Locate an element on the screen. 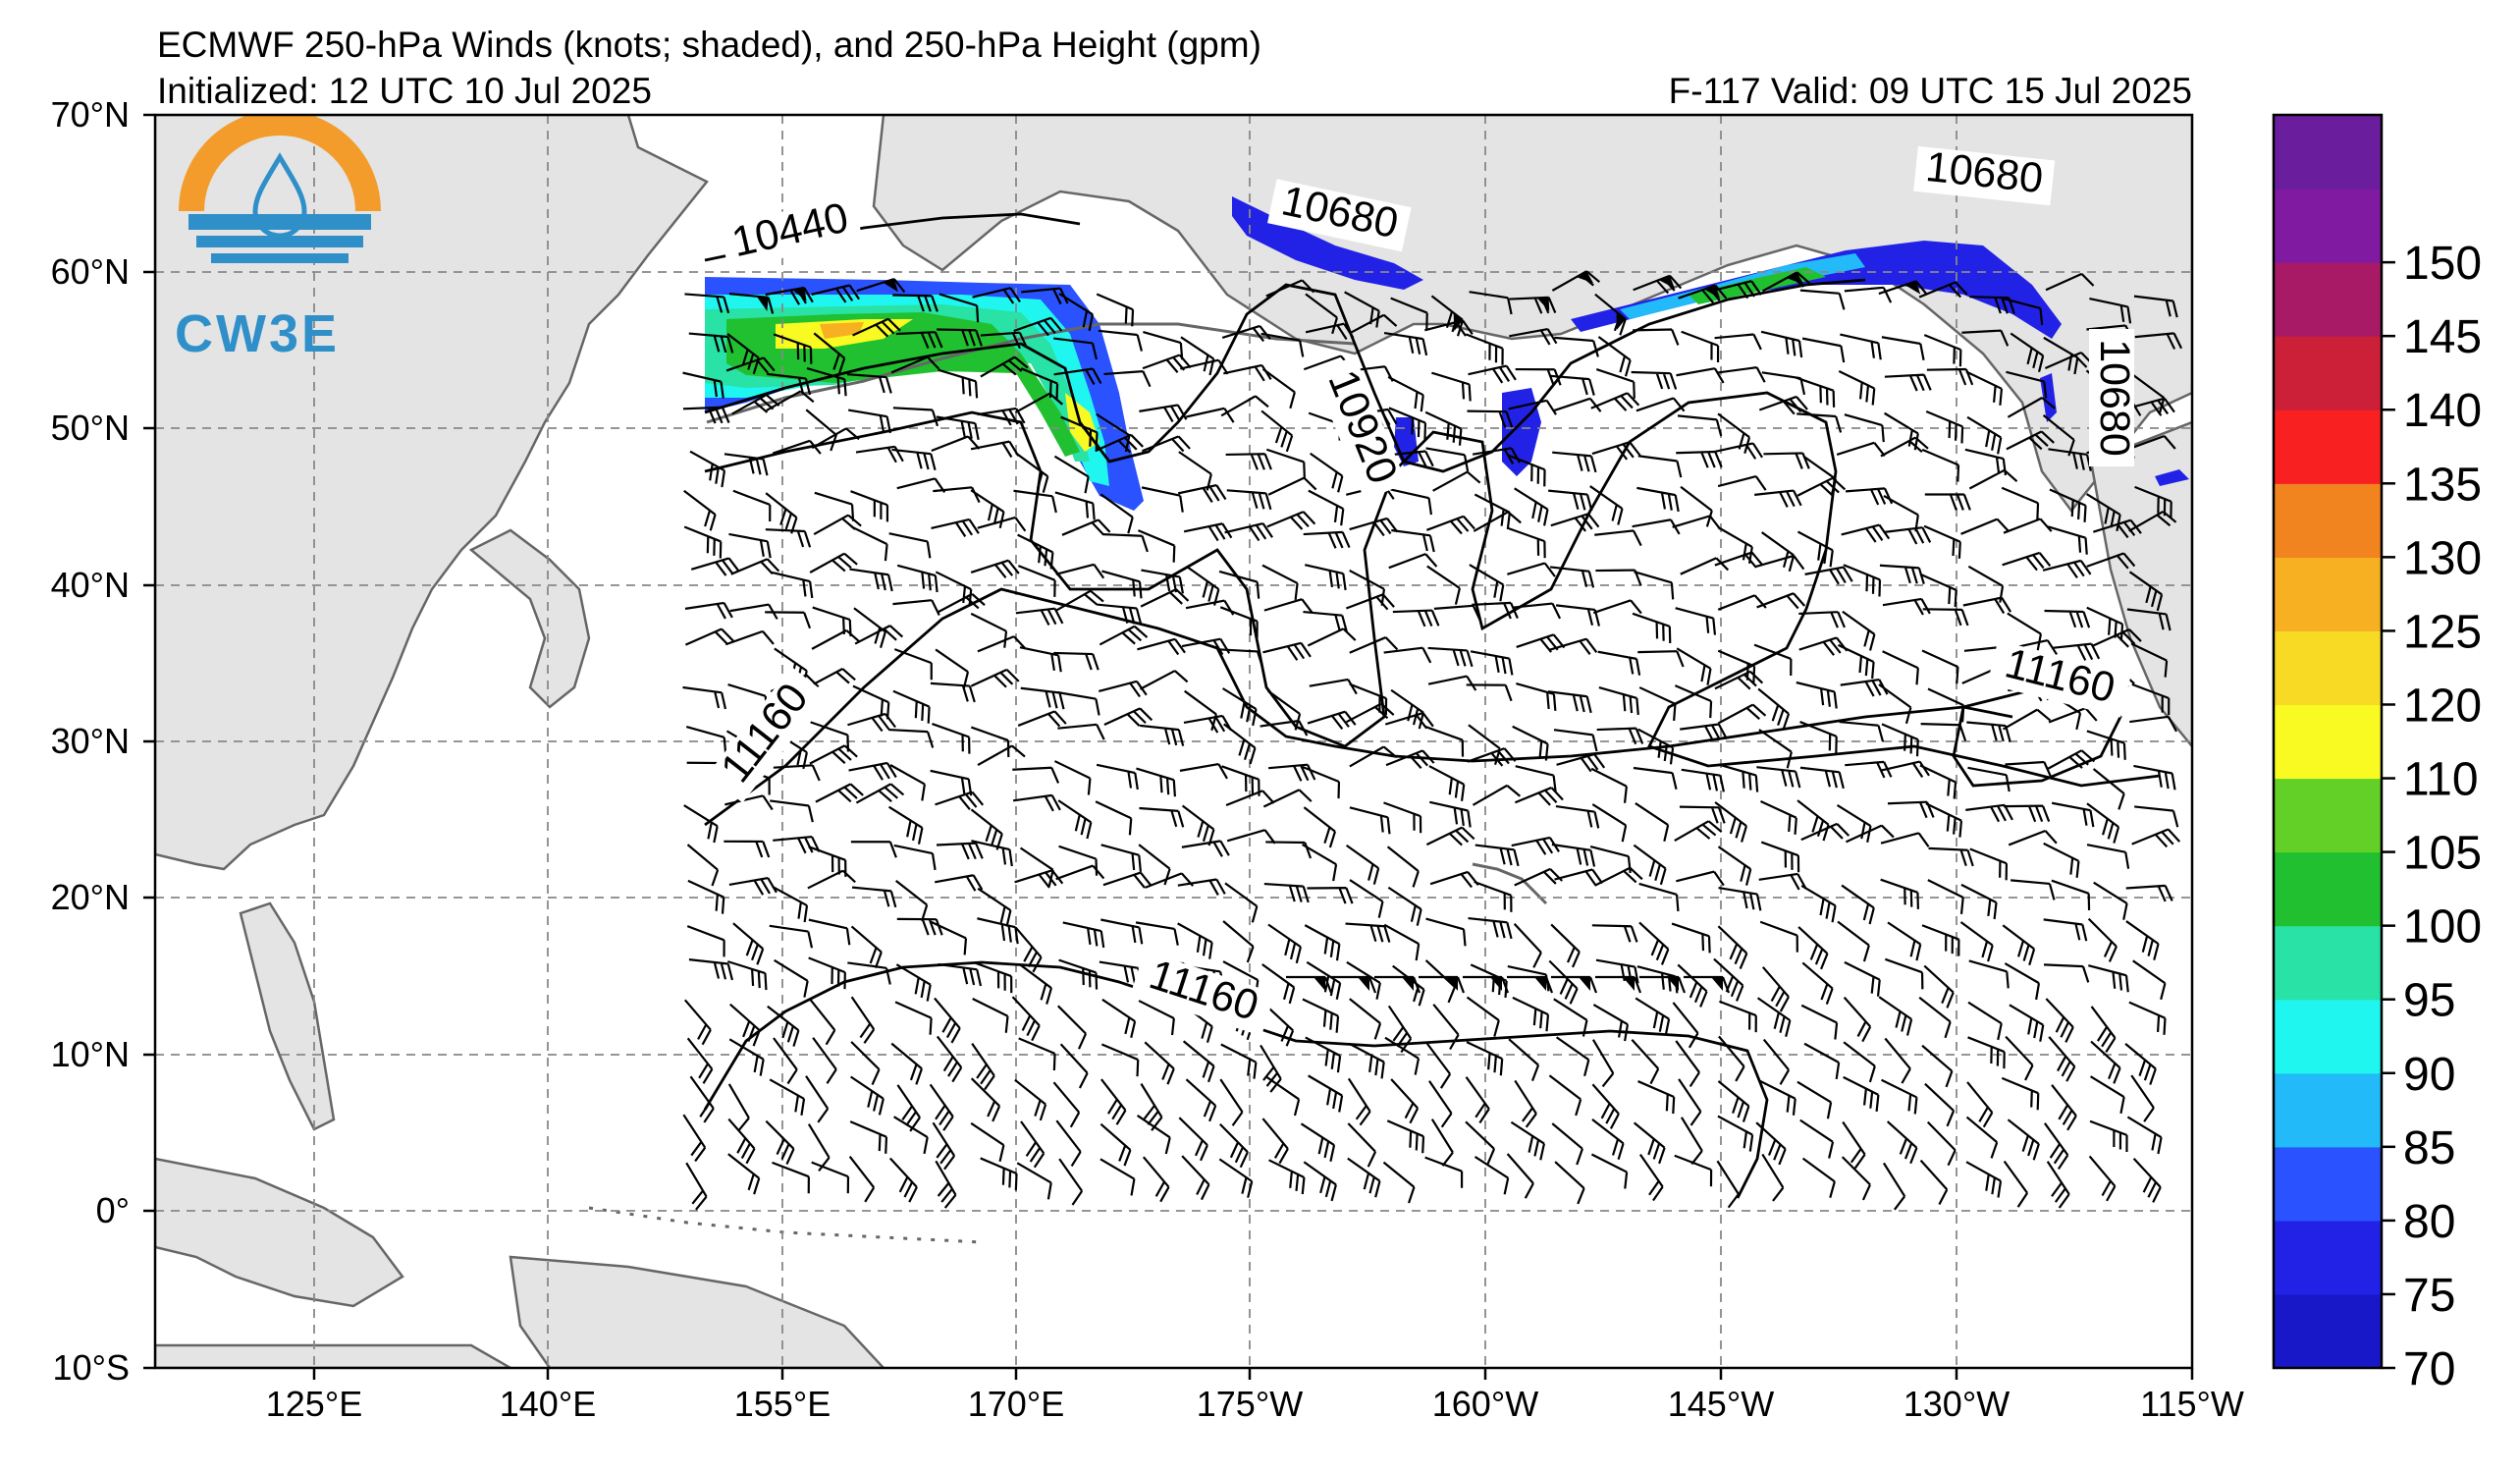 This screenshot has width=2520, height=1473. lon-label: 125°E is located at coordinates (314, 1404).